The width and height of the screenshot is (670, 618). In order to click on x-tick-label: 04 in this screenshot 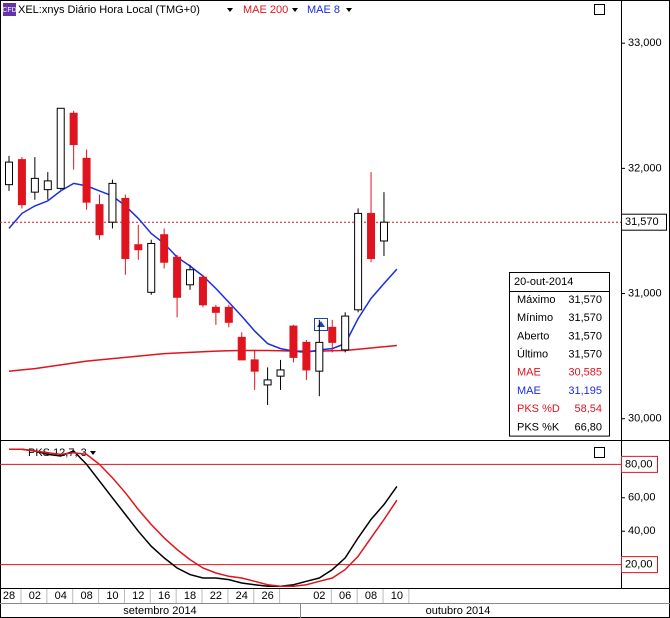, I will do `click(61, 596)`.